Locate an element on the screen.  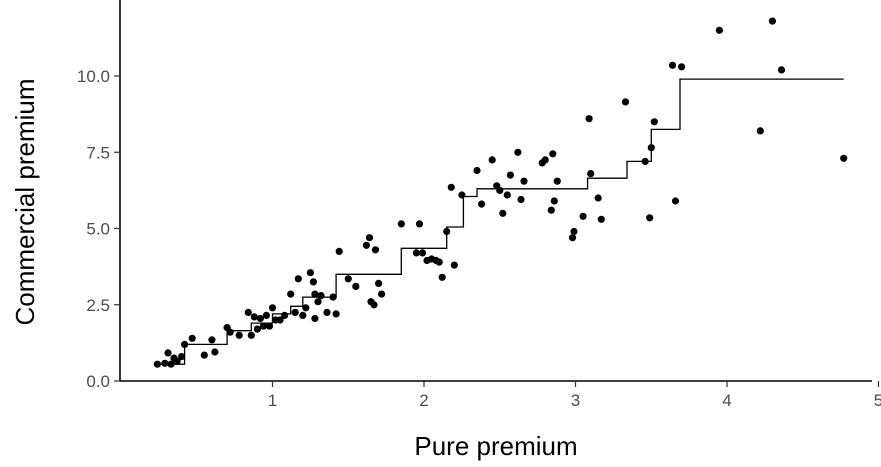
y-tick-label: 0.0 is located at coordinates (98, 381).